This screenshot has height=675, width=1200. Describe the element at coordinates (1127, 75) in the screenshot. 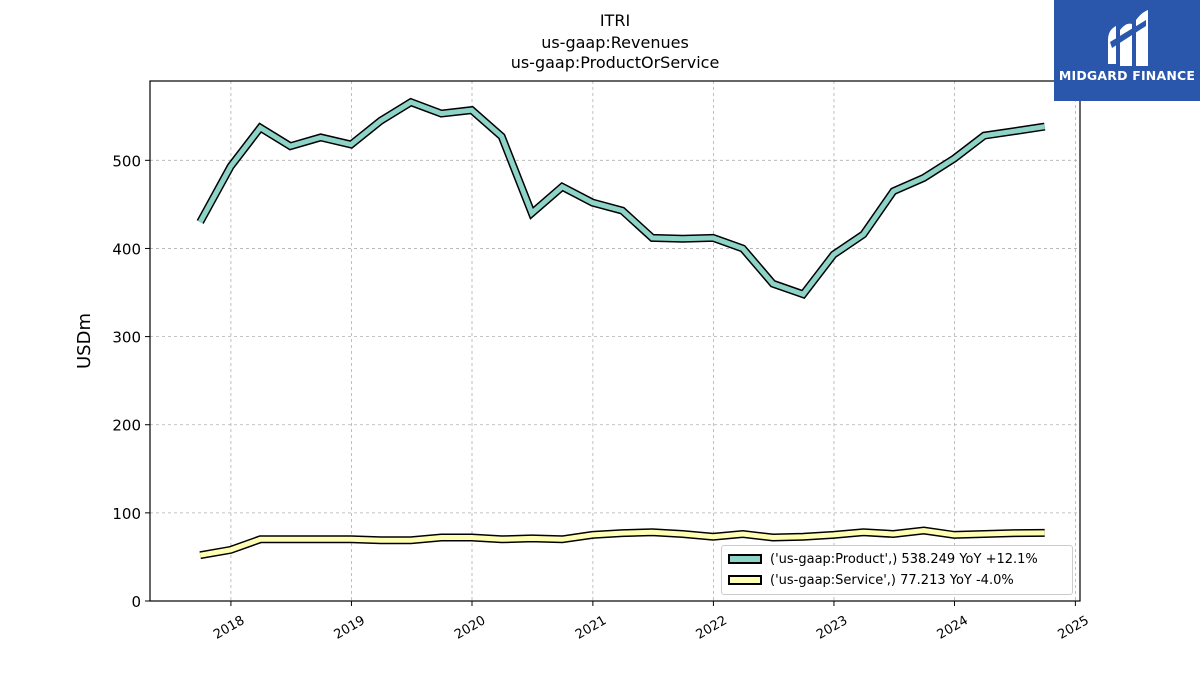

I see `logo-text: MIDGARD FINANCE` at that location.